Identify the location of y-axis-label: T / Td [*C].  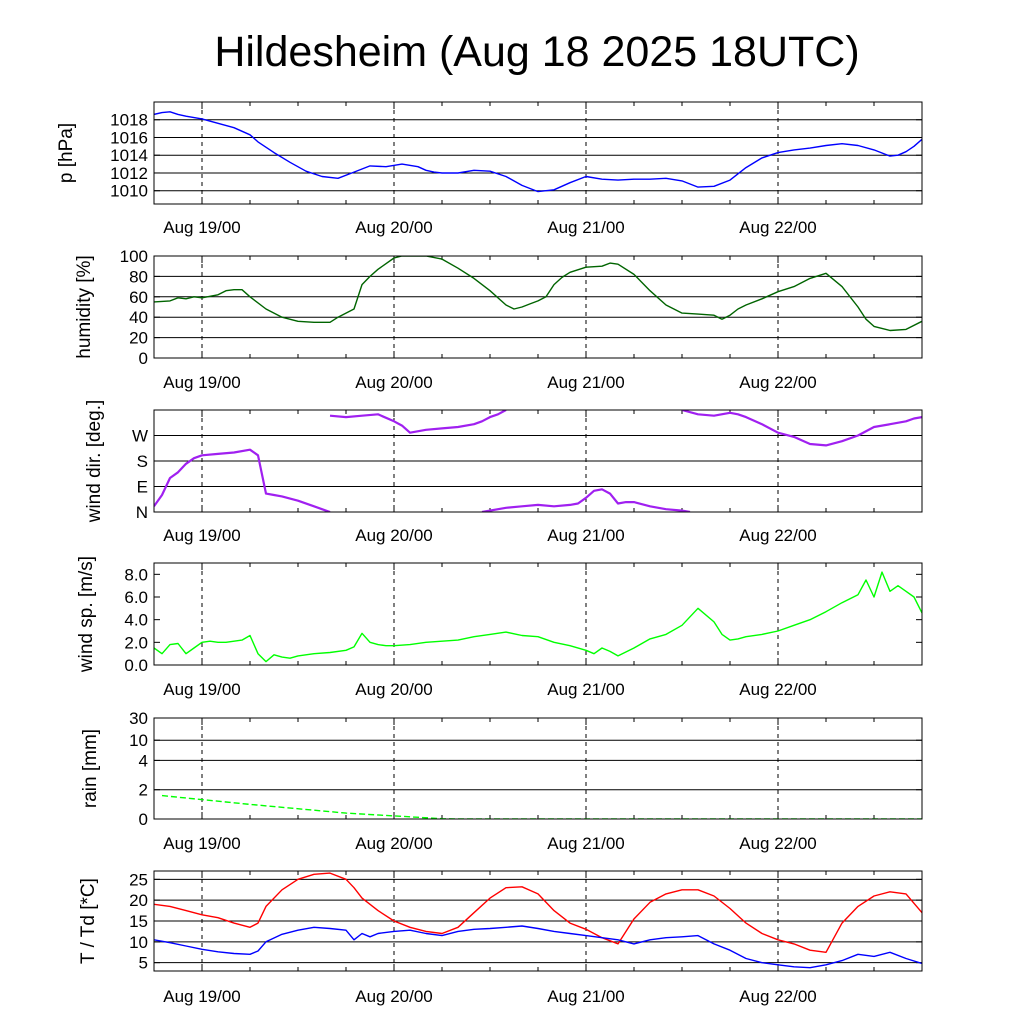
(88, 921).